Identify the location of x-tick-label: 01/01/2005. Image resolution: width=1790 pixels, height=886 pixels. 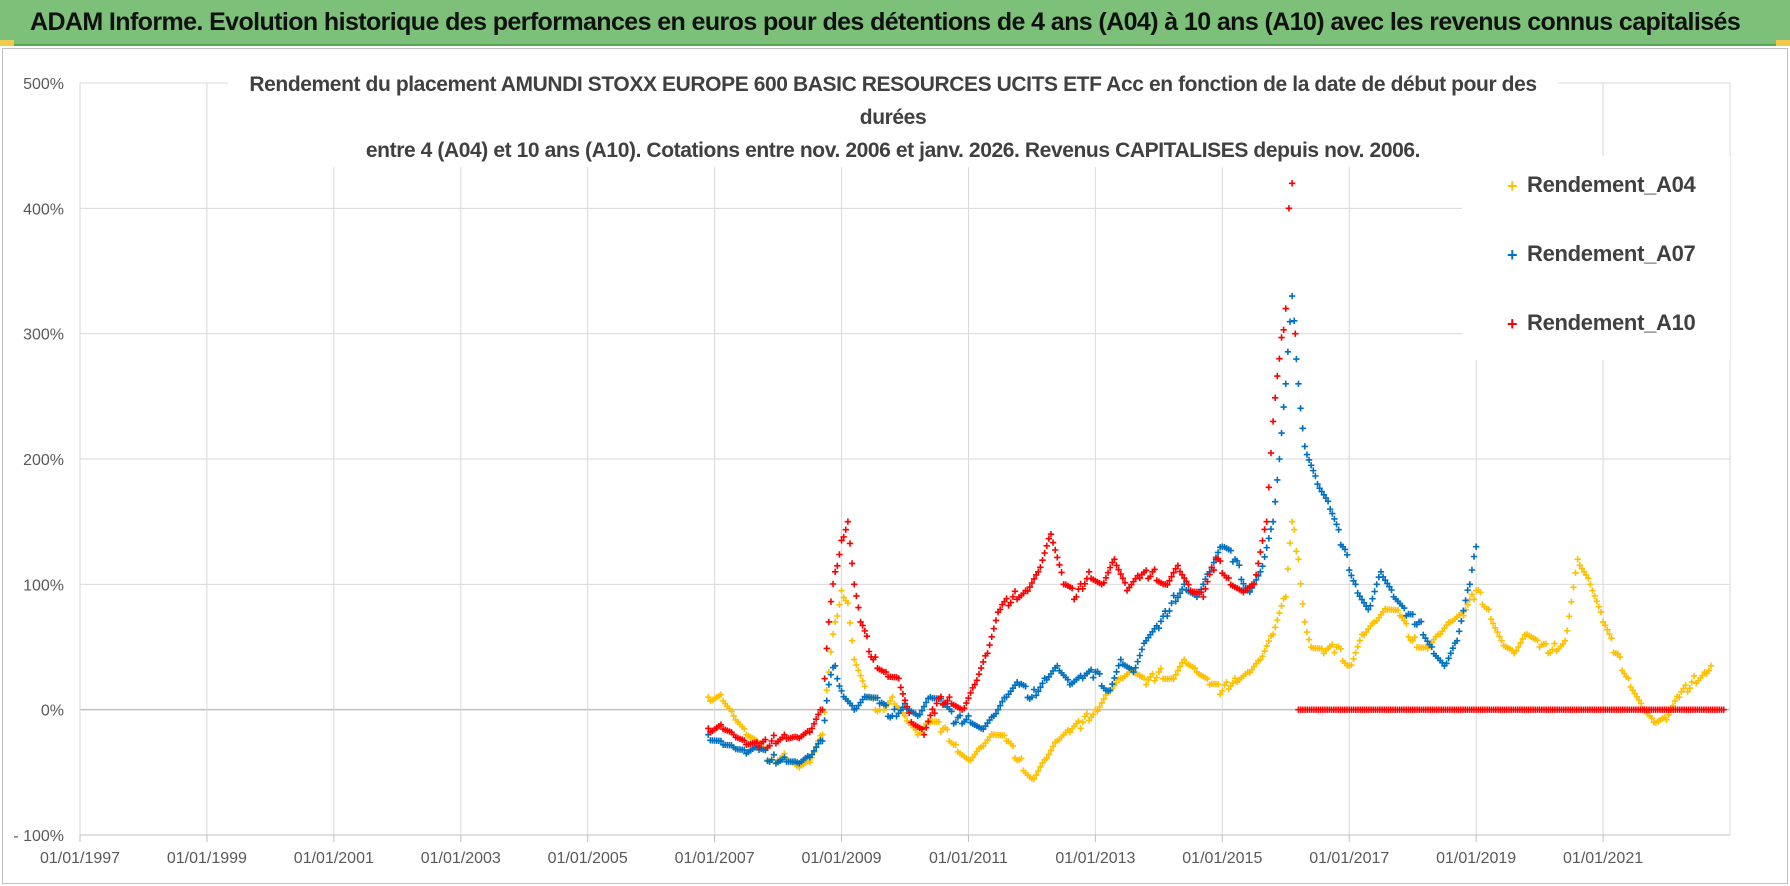
(588, 858).